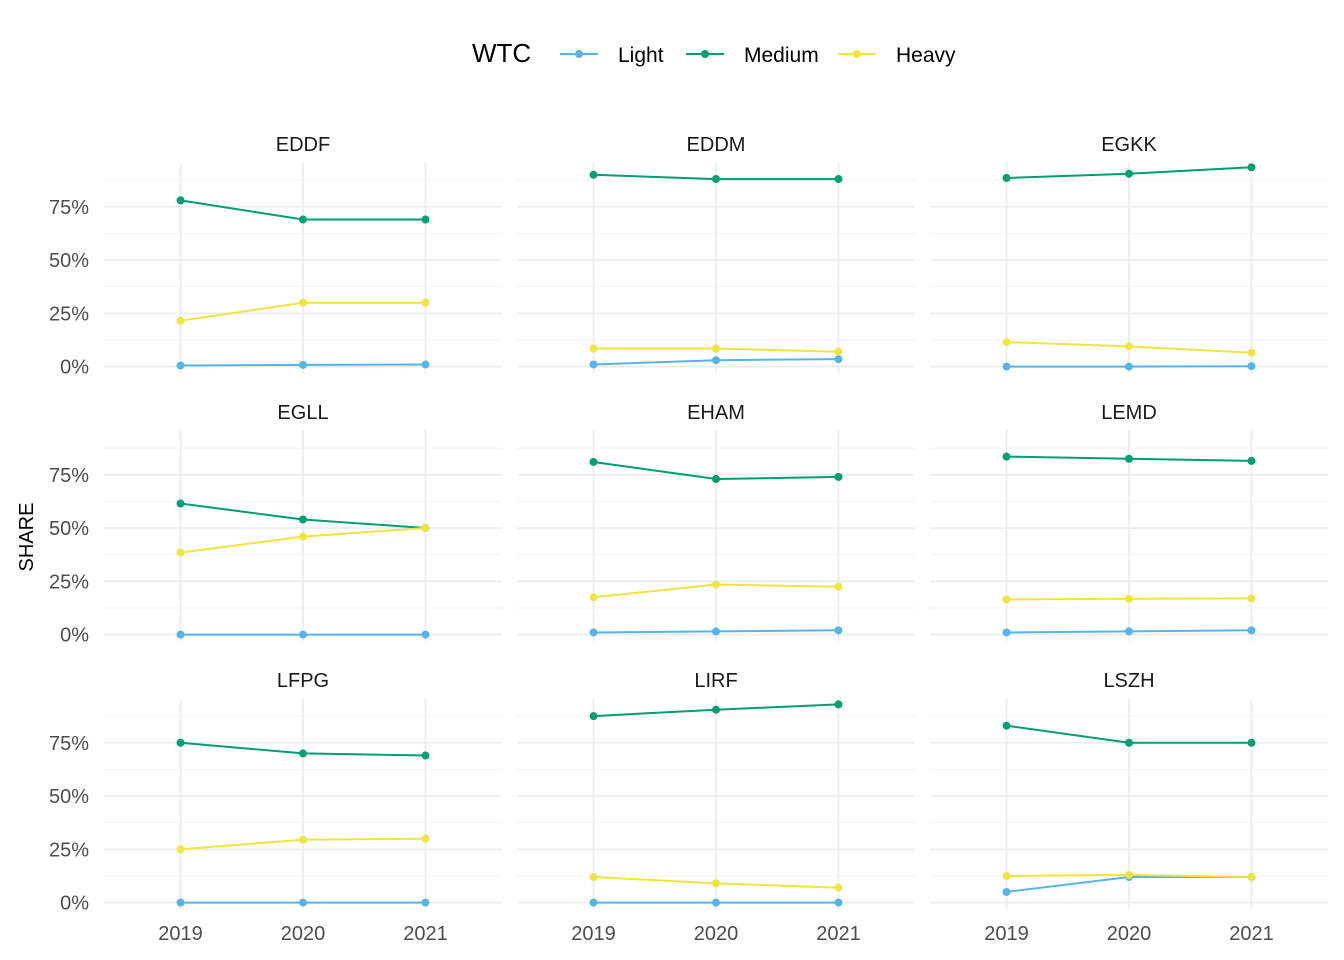 This screenshot has height=960, width=1344. Describe the element at coordinates (641, 55) in the screenshot. I see `legend-label: Light` at that location.